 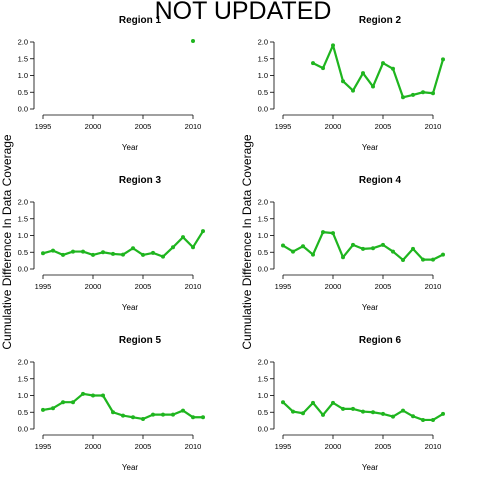 I want to click on left-y-axis-label: Cumulative Difference In Data Coverage, so click(x=7, y=242).